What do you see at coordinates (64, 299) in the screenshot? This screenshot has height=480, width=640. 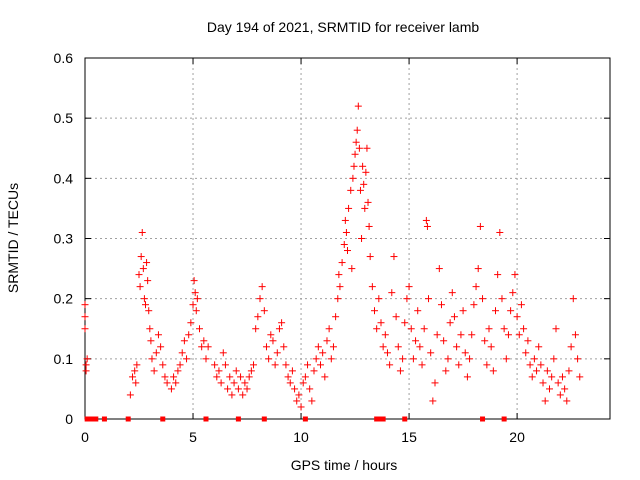 I see `y-tick-label: 0.2` at bounding box center [64, 299].